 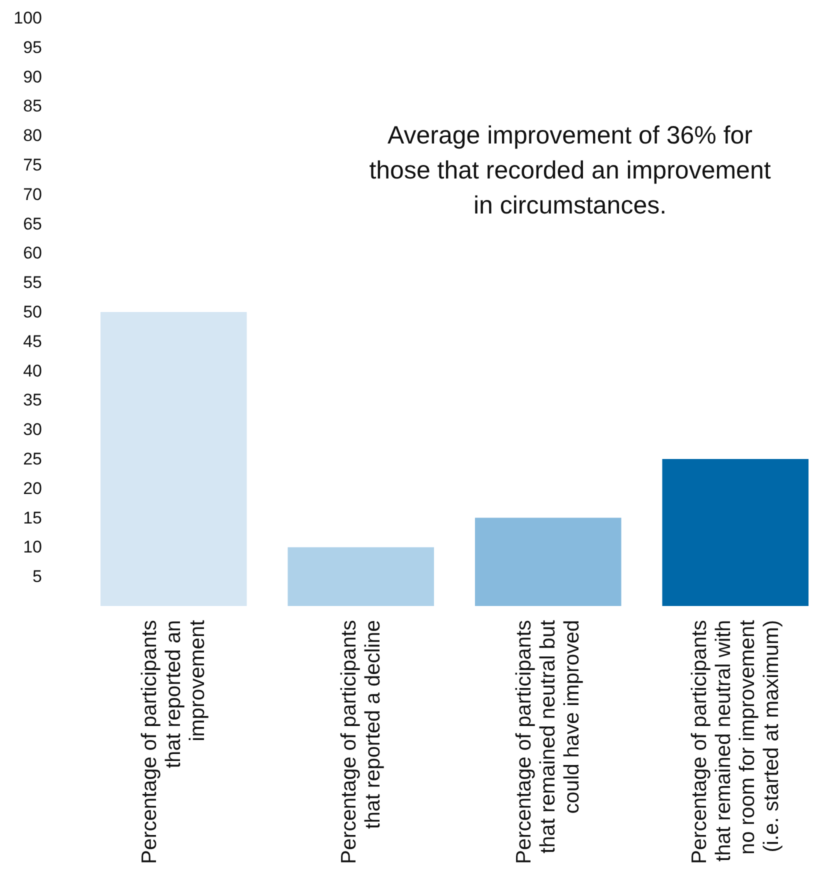 I want to click on y-tick-label: 15, so click(x=32, y=518).